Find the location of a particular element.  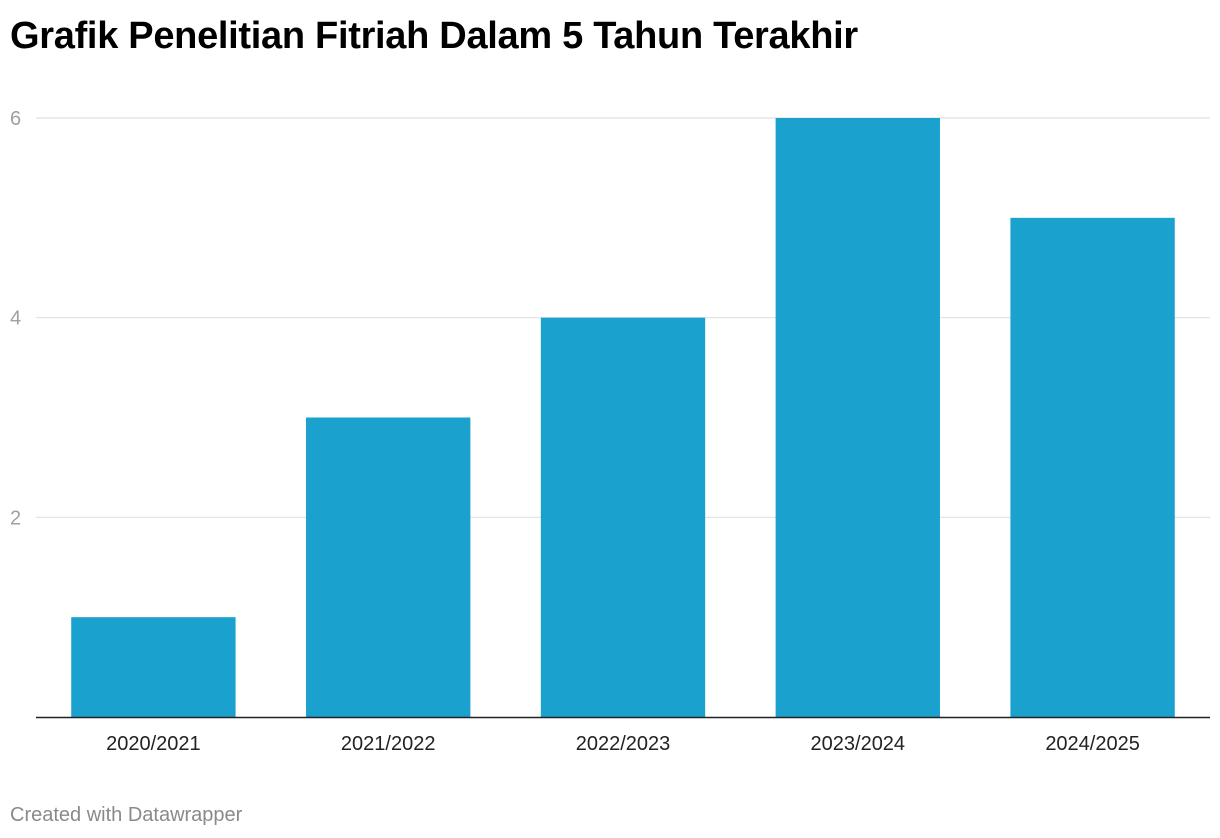

bar-2023/2024 is located at coordinates (857, 417).